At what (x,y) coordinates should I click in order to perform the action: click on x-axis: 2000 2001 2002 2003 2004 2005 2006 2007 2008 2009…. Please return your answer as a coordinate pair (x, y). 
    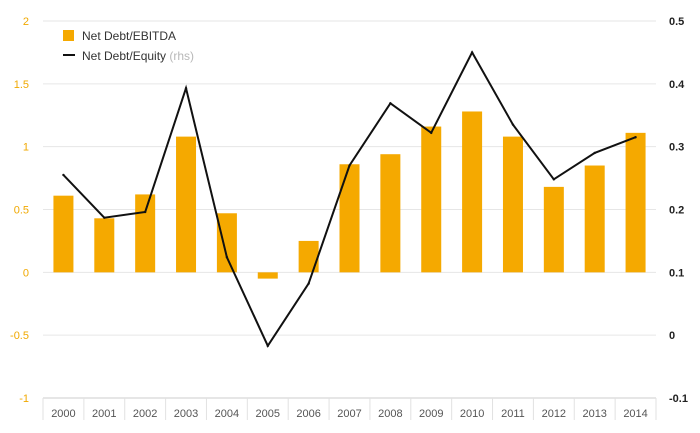
    Looking at the image, I should click on (349, 408).